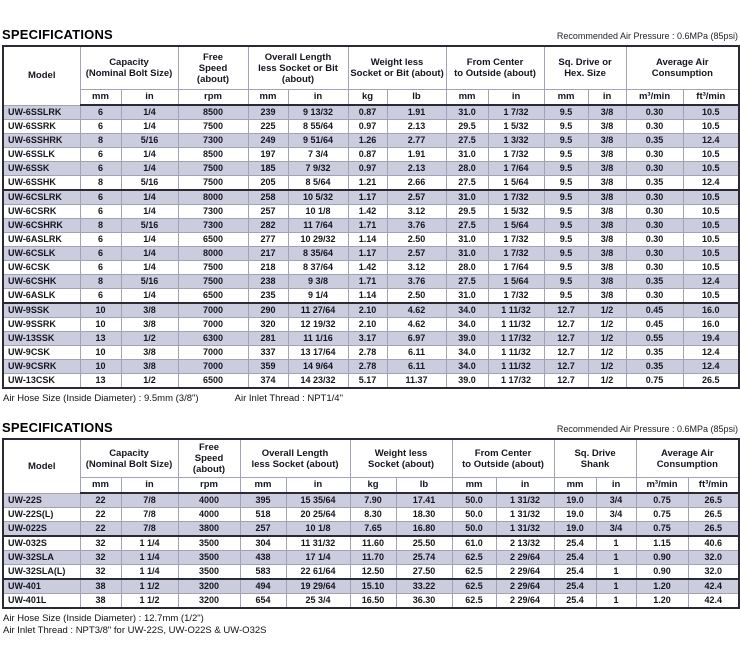 This screenshot has width=740, height=654. I want to click on value-cell: 374, so click(268, 381).